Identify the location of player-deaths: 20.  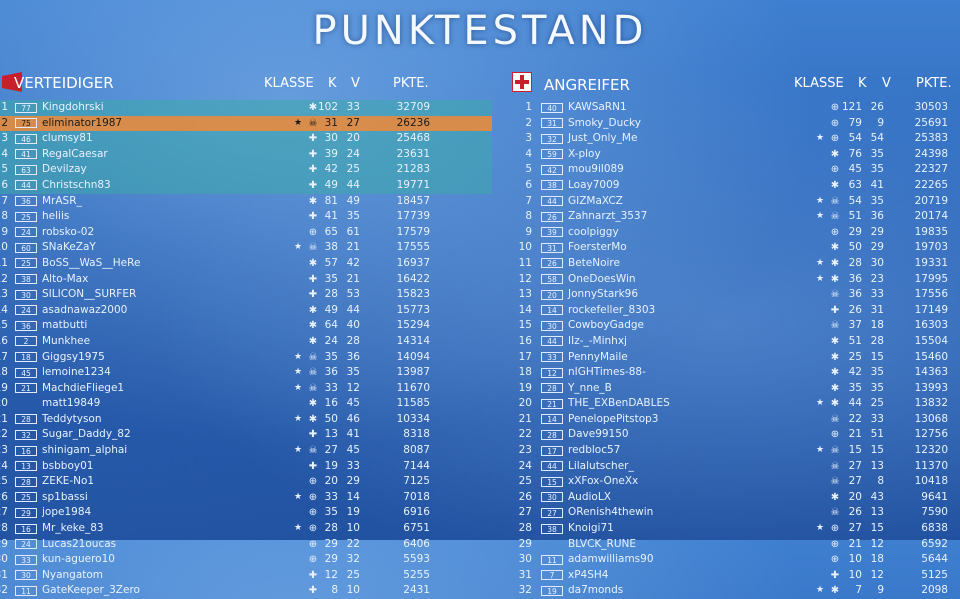
(353, 138).